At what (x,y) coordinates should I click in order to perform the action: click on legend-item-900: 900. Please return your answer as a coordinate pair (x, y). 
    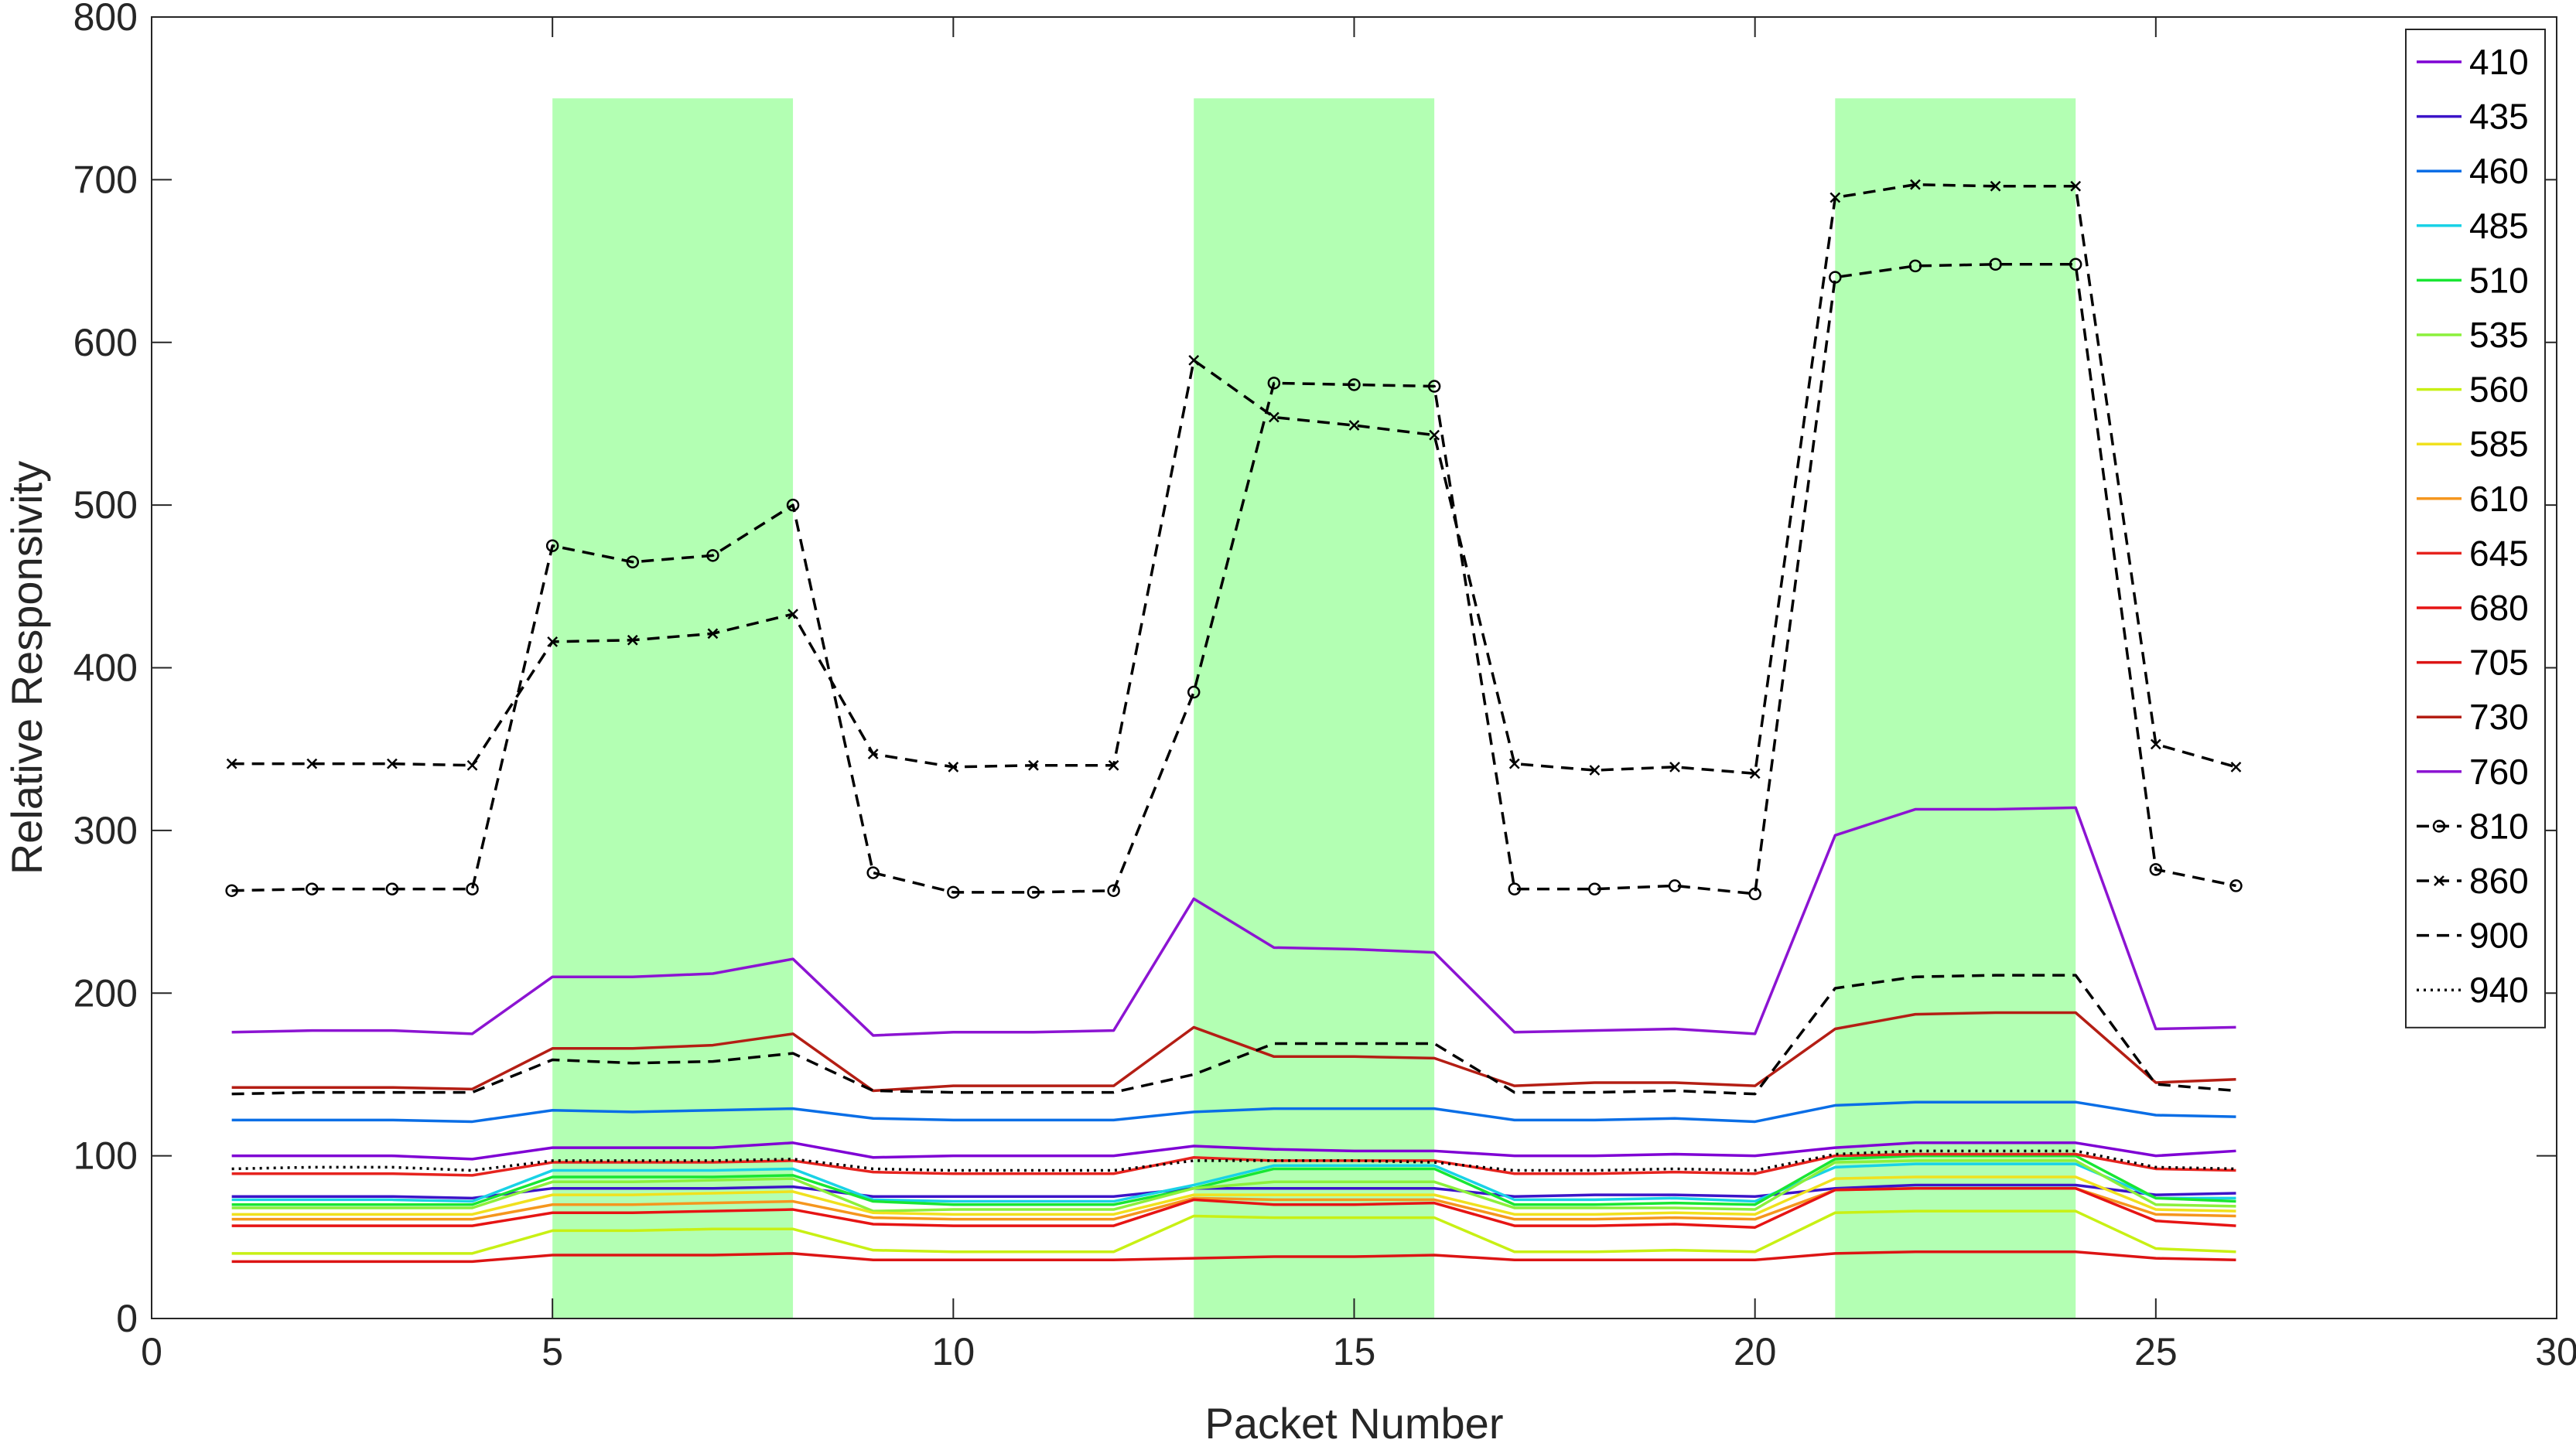
    Looking at the image, I should click on (2473, 936).